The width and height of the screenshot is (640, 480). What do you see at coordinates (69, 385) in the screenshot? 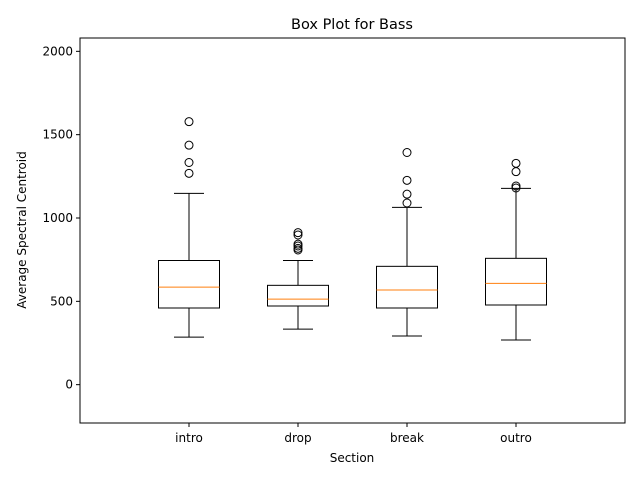
I see `y-tick-label: 0` at bounding box center [69, 385].